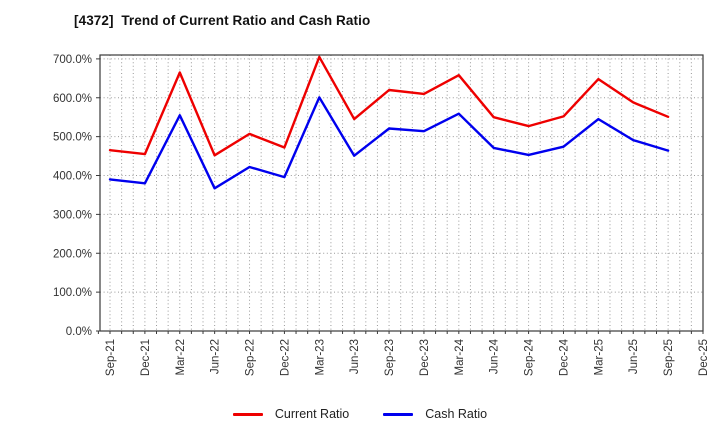  What do you see at coordinates (146, 357) in the screenshot?
I see `x-tick-label: Dec-21` at bounding box center [146, 357].